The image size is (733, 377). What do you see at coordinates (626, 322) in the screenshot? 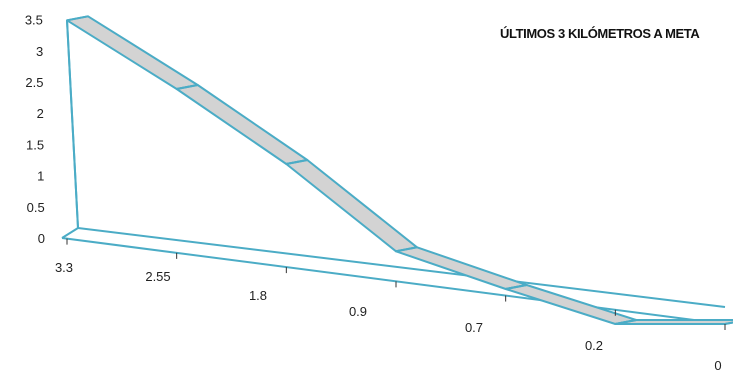
I see `data-point-0.2` at bounding box center [626, 322].